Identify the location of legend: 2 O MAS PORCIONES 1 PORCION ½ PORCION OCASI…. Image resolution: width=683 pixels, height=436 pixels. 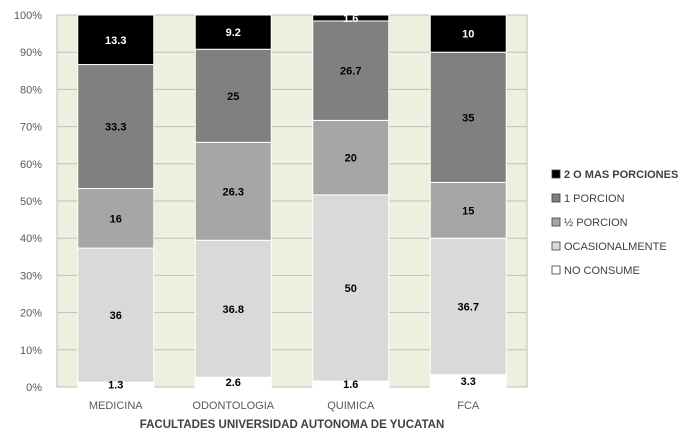
(614, 223).